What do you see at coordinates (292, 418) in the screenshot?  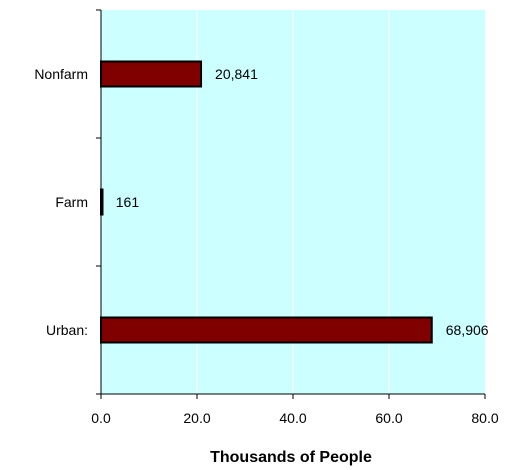 I see `x-tick-label: 40.0` at bounding box center [292, 418].